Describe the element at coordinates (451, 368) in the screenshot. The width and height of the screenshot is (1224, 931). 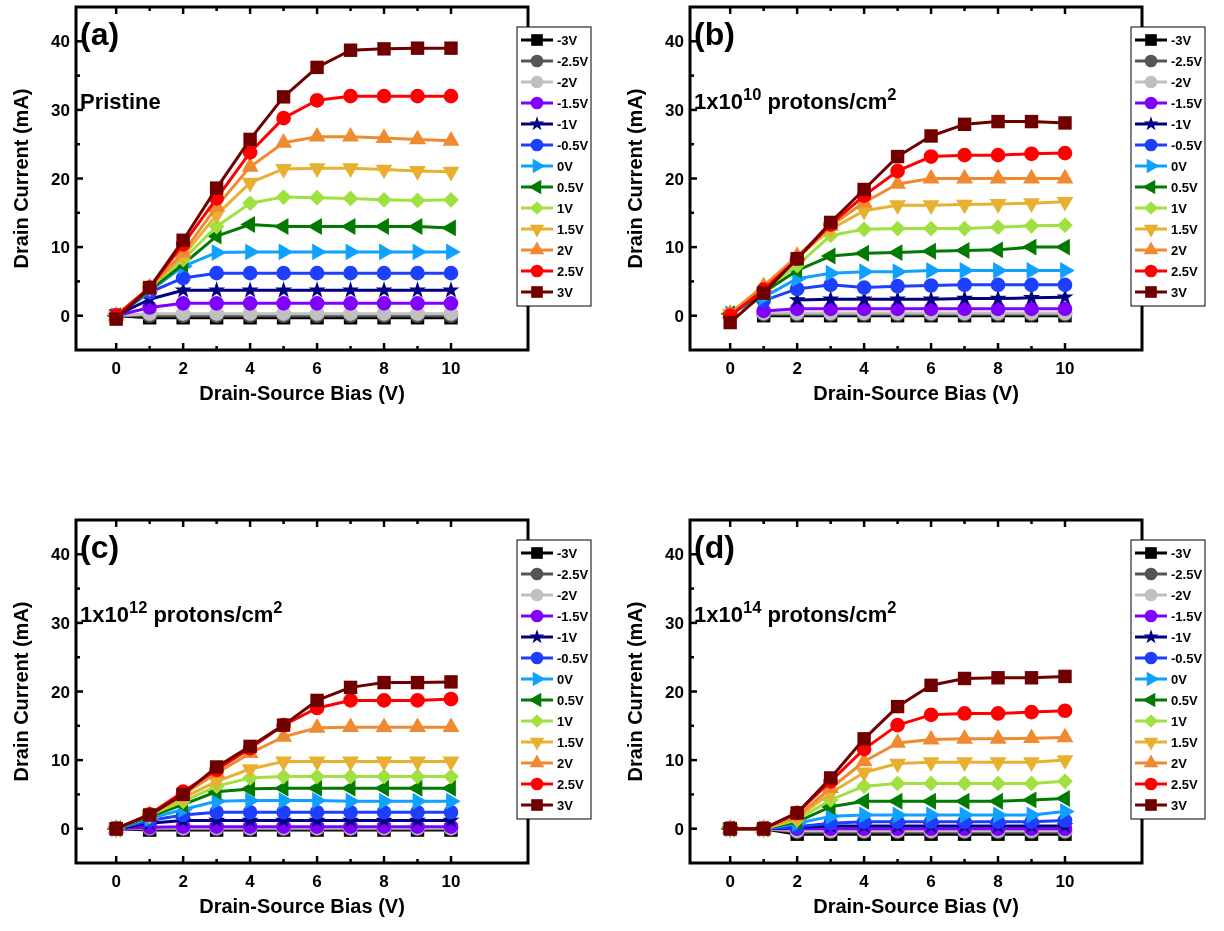
I see `x-tick-label: 10` at that location.